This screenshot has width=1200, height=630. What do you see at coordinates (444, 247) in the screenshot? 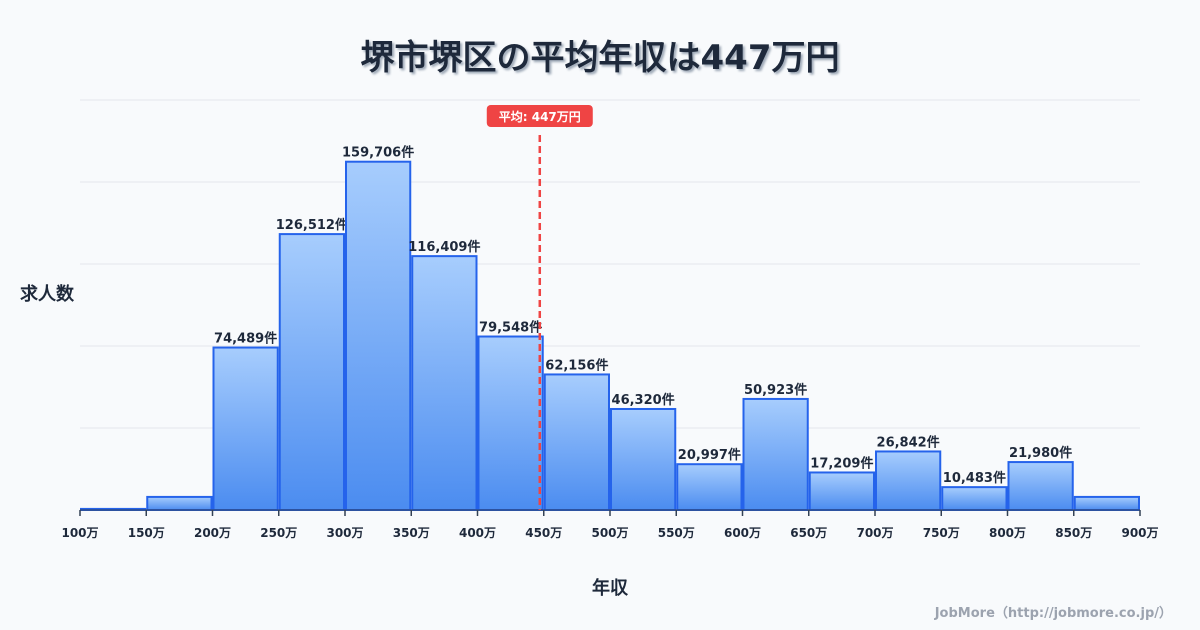
I see `bar-data-label: 116,409件` at bounding box center [444, 247].